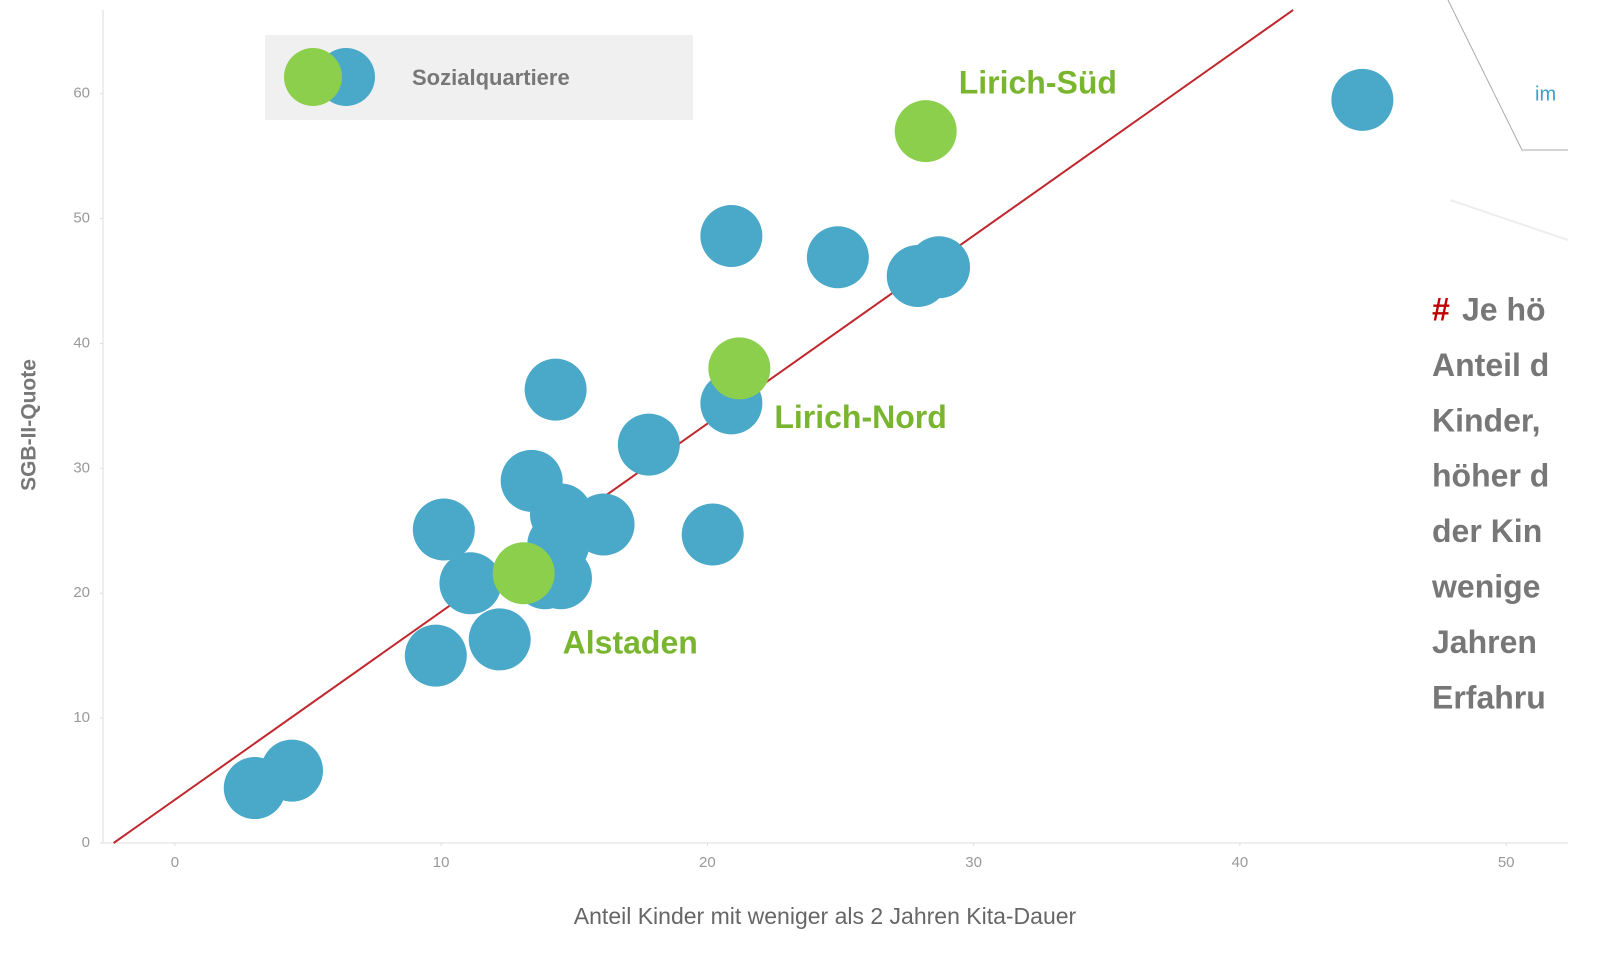 The height and width of the screenshot is (958, 1610). Describe the element at coordinates (1484, 642) in the screenshot. I see `annotation-line: Jahren` at that location.